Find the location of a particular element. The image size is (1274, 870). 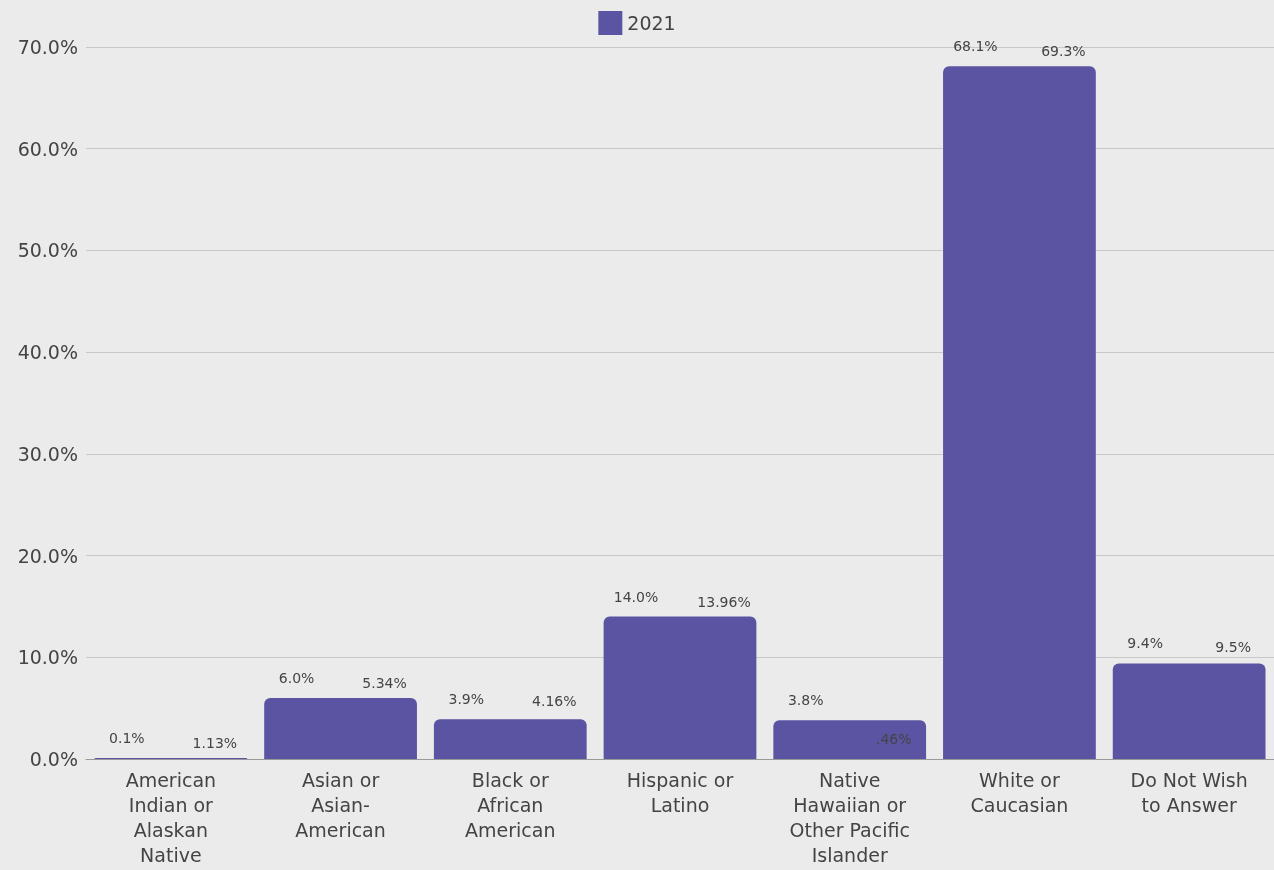

data-label: 0.1% is located at coordinates (127, 737).